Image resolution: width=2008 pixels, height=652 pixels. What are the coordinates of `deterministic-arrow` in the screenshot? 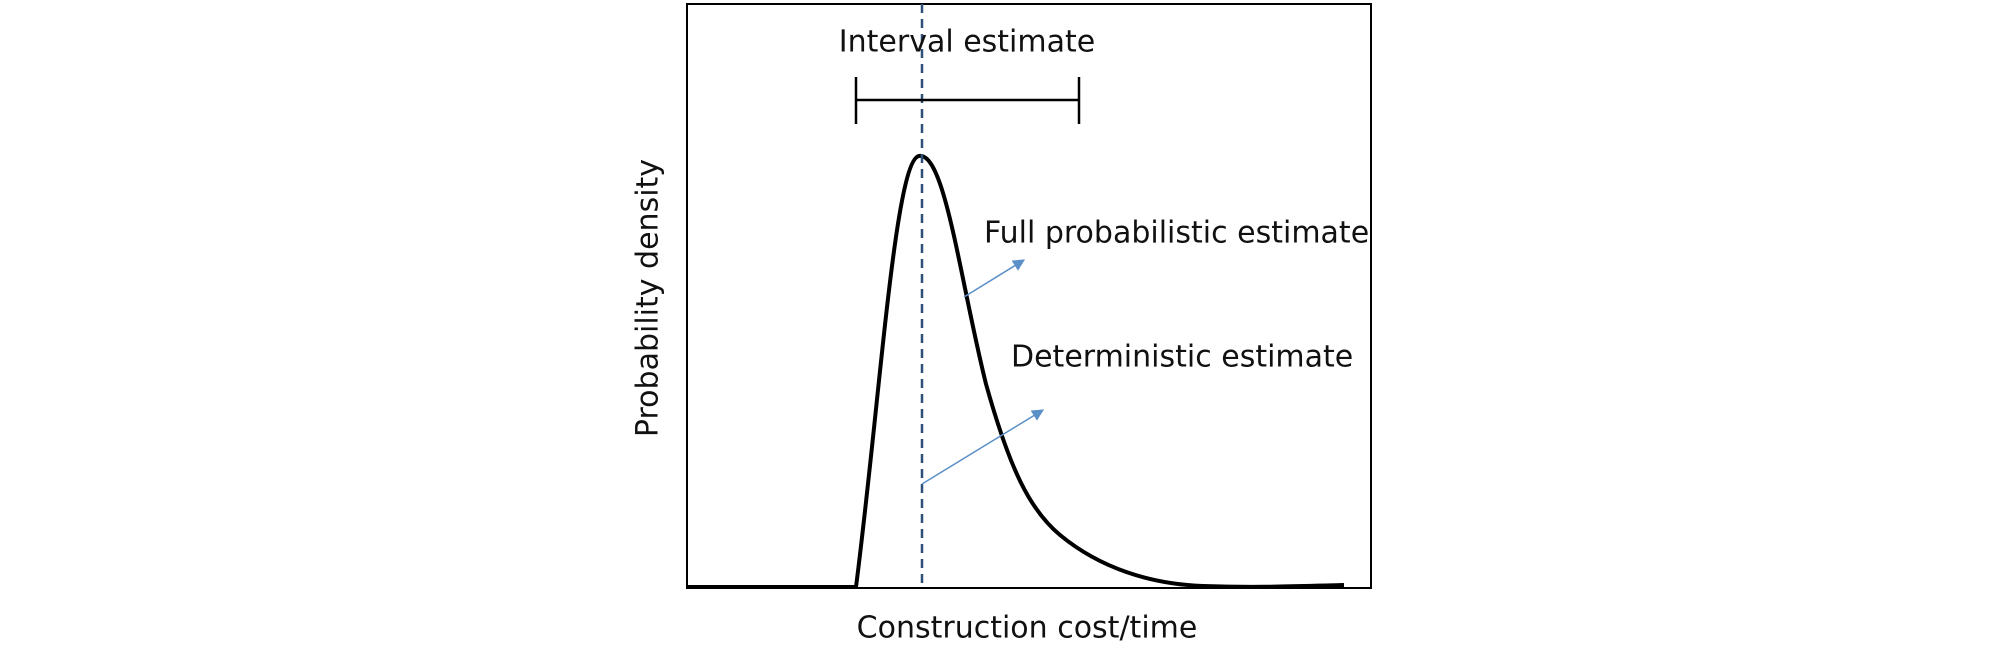 It's located at (983, 447).